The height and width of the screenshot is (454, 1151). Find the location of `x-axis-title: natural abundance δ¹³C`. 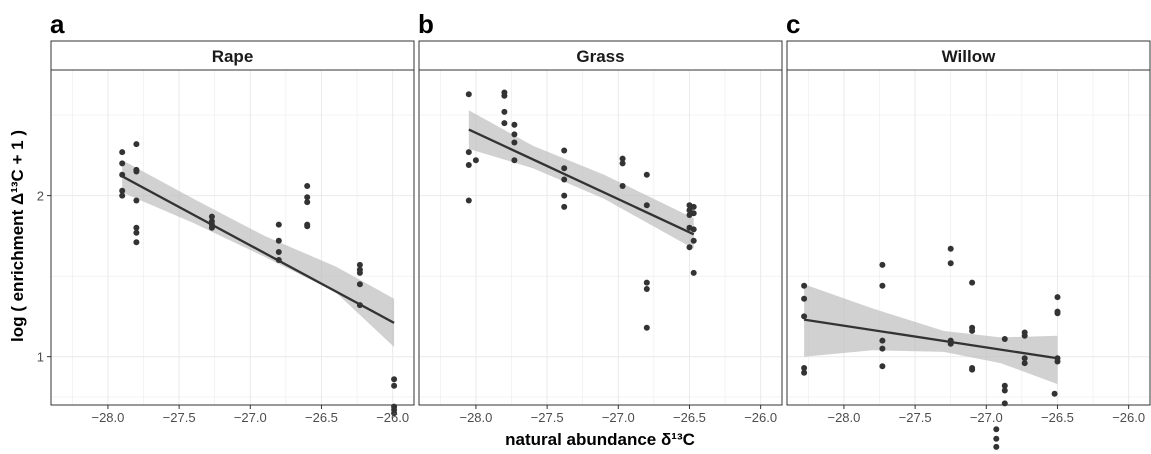

x-axis-title: natural abundance δ¹³C is located at coordinates (600, 439).